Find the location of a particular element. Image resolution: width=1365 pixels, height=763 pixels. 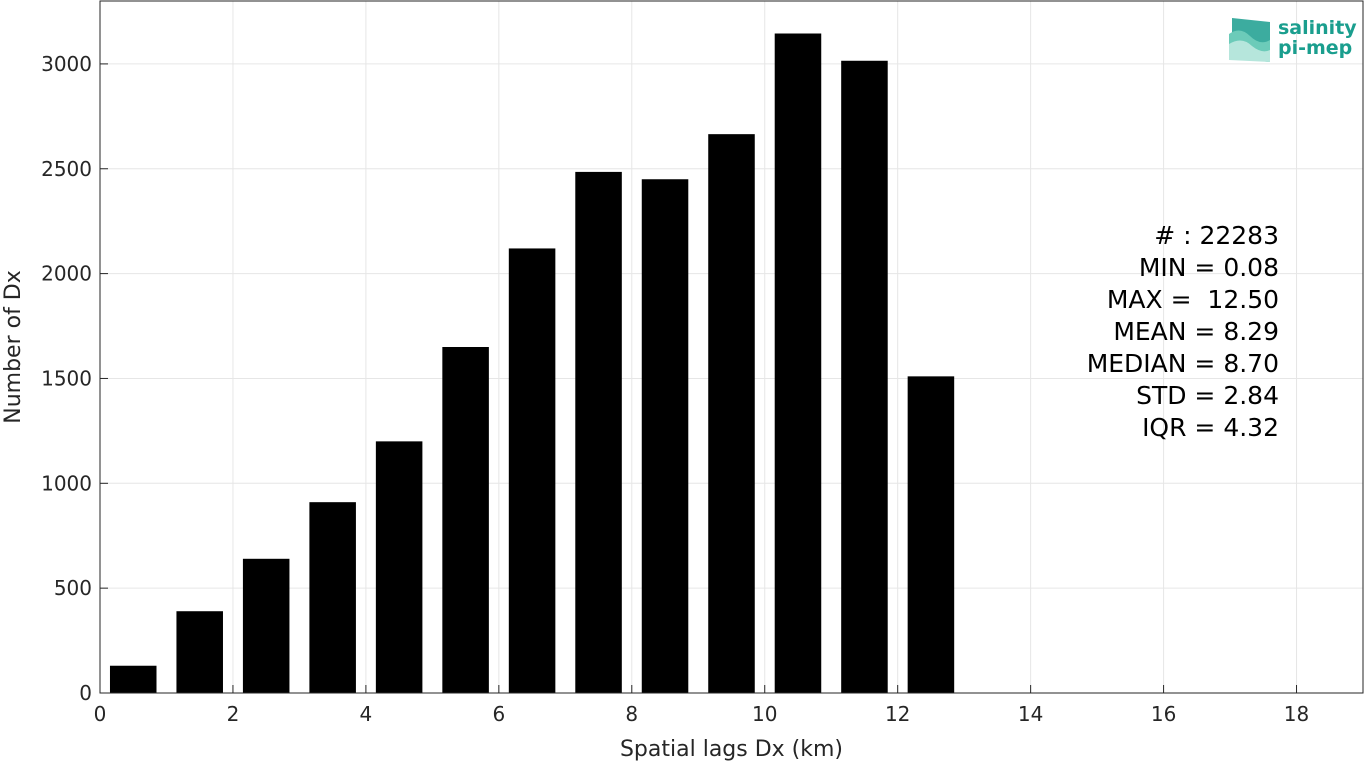

x-tick-label: 12 is located at coordinates (897, 714).